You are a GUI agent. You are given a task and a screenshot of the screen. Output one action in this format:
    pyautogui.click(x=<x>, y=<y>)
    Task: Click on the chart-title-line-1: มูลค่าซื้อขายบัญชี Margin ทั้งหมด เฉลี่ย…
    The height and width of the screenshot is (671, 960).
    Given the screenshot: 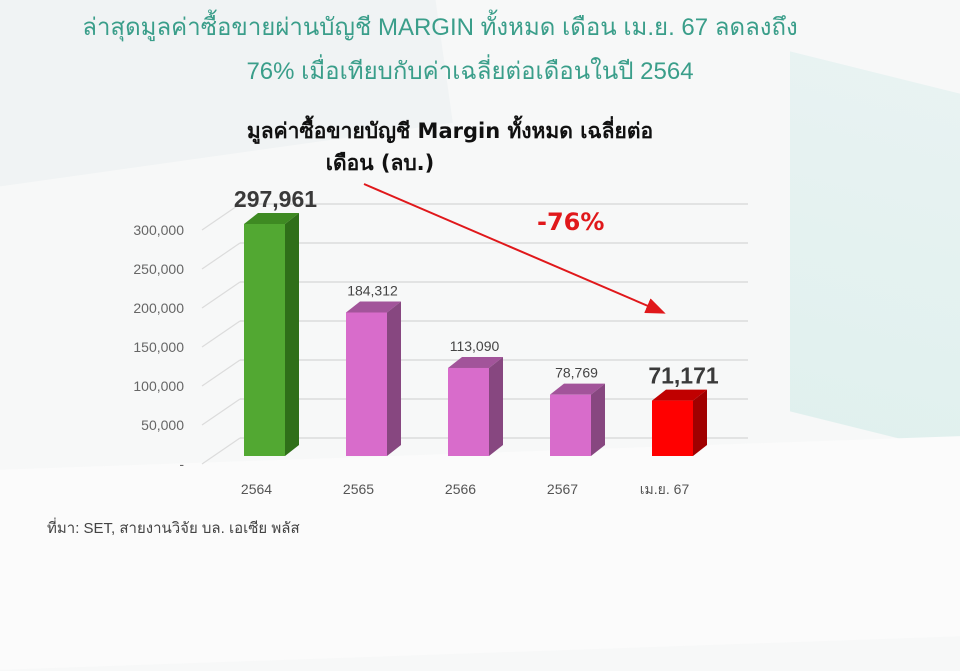 What is the action you would take?
    pyautogui.click(x=450, y=131)
    